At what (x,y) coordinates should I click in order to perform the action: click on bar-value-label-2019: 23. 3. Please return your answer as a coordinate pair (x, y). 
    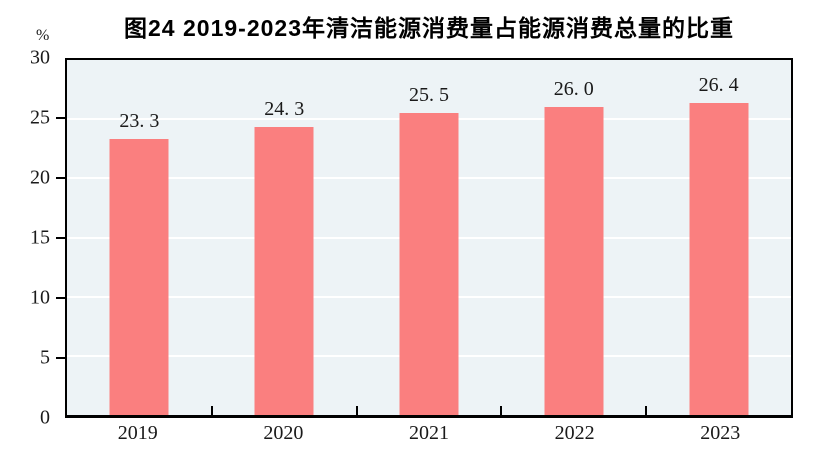
    Looking at the image, I should click on (139, 121).